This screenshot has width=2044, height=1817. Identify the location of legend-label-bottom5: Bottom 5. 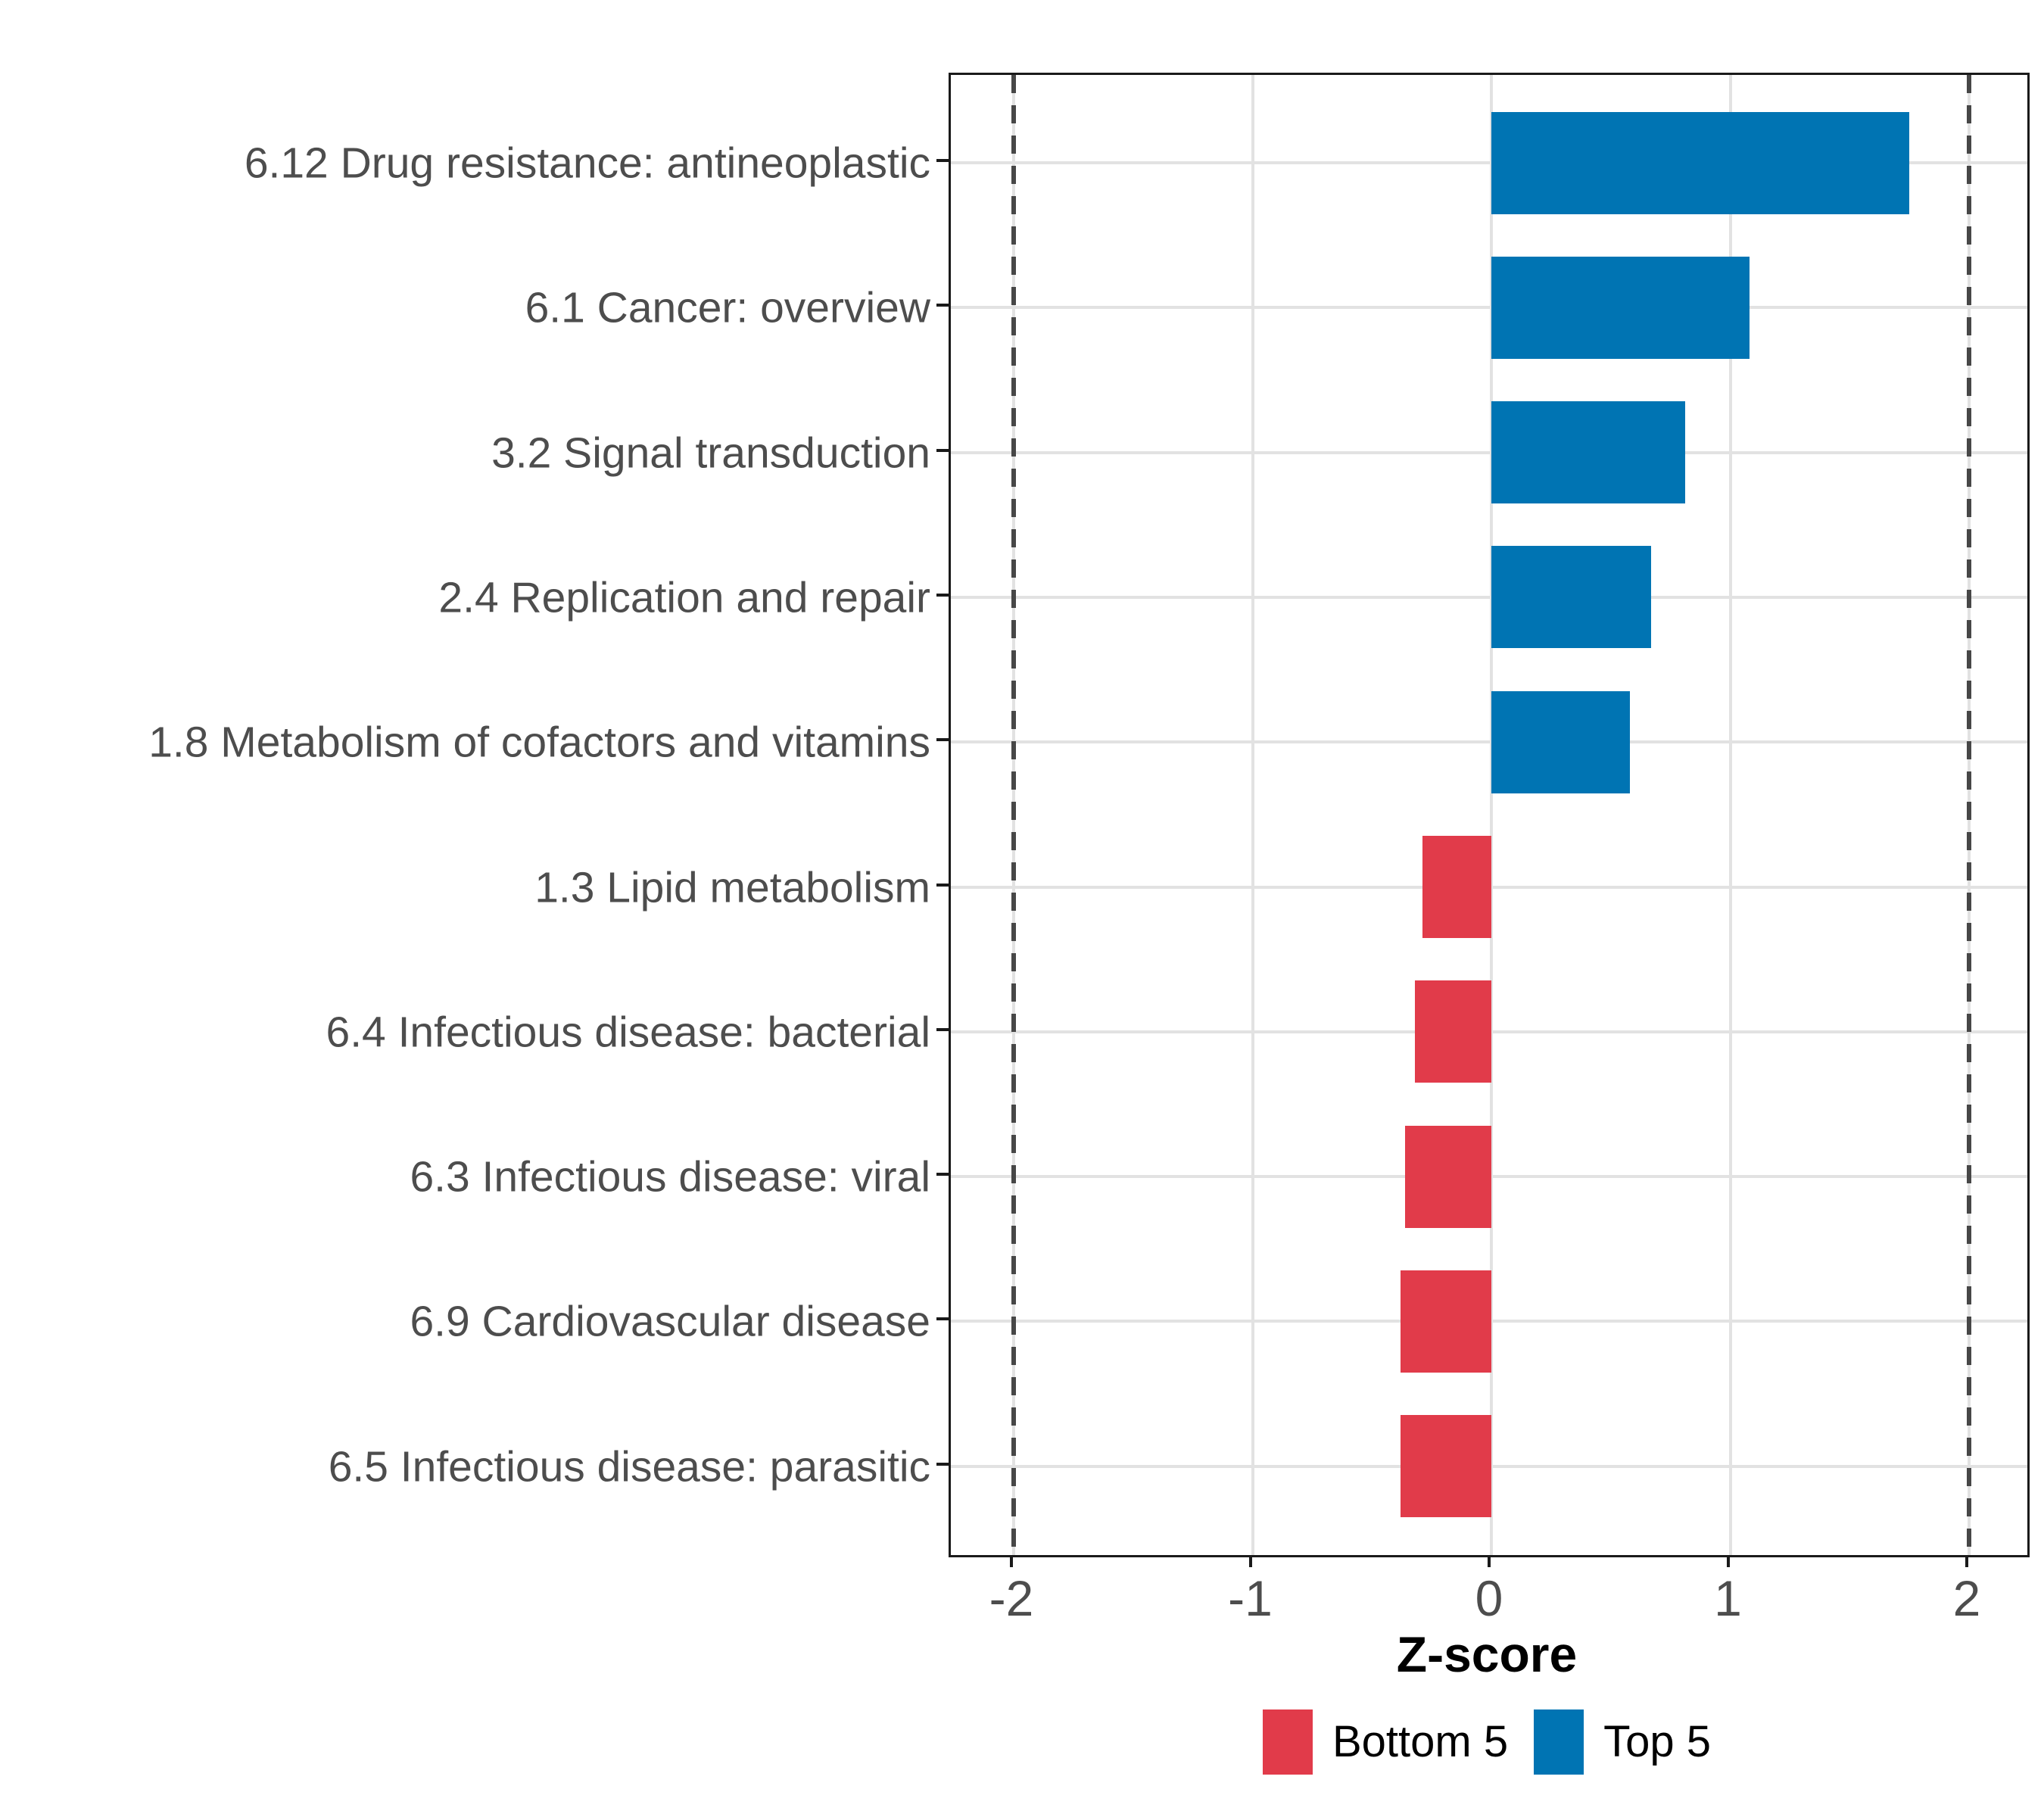
(1420, 1741).